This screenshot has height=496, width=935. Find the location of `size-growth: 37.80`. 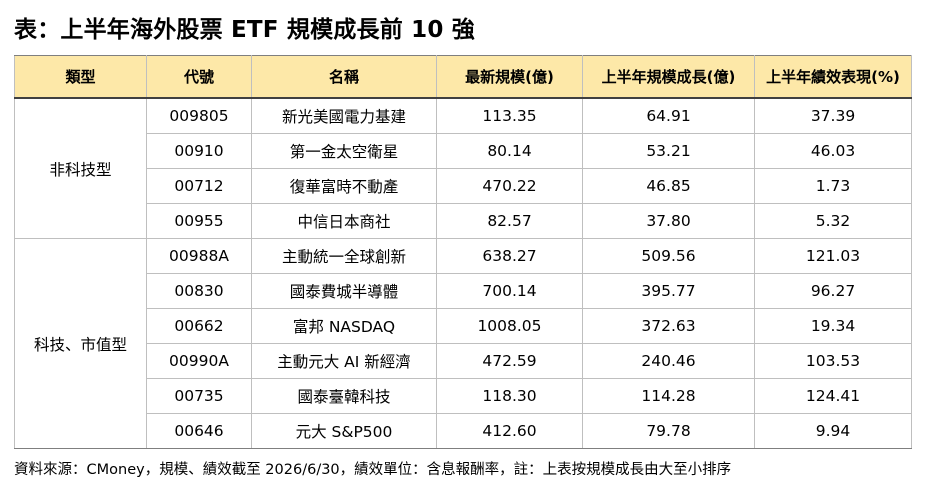

size-growth: 37.80 is located at coordinates (668, 221).